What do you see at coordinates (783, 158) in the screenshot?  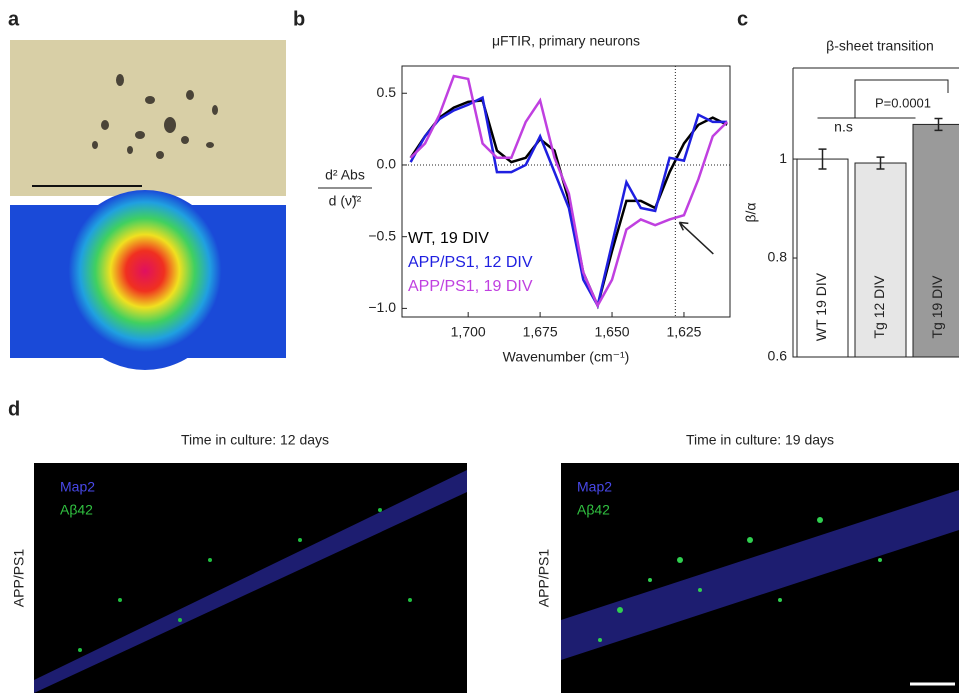 I see `y-tick-label: 1` at bounding box center [783, 158].